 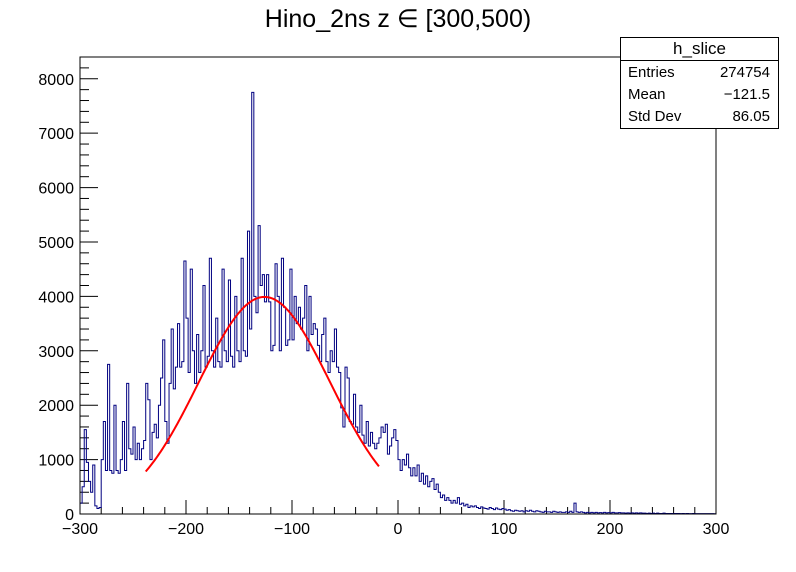 I want to click on x-tick-label: 300, so click(x=716, y=529).